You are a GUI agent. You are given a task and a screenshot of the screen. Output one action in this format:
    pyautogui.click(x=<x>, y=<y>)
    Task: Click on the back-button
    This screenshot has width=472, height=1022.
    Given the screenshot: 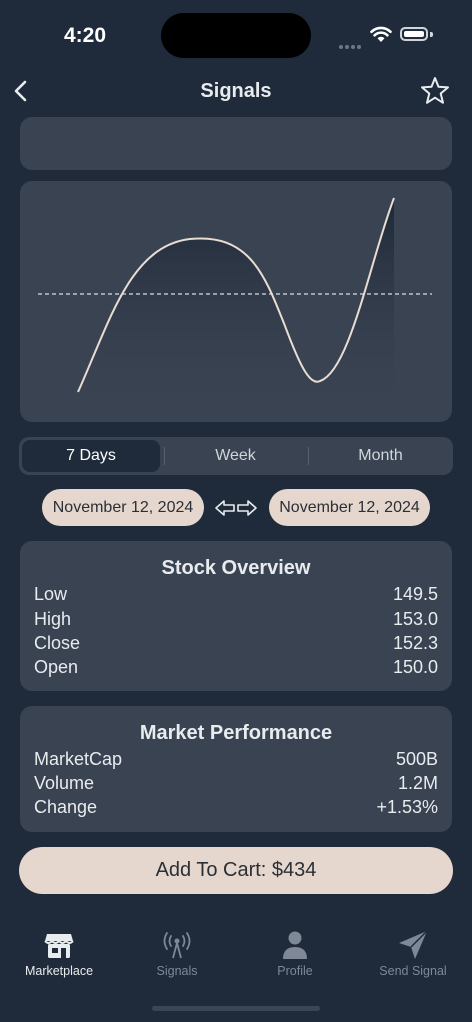 What is the action you would take?
    pyautogui.click(x=23, y=91)
    